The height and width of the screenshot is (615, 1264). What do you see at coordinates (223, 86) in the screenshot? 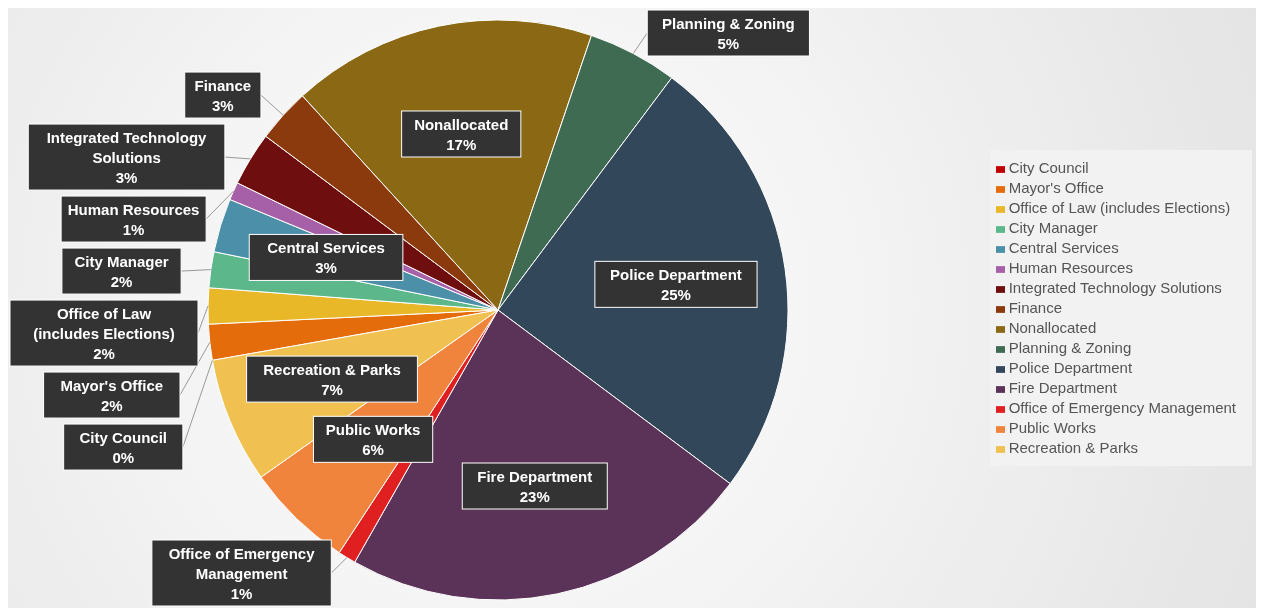
I see `slice-label: Finance` at bounding box center [223, 86].